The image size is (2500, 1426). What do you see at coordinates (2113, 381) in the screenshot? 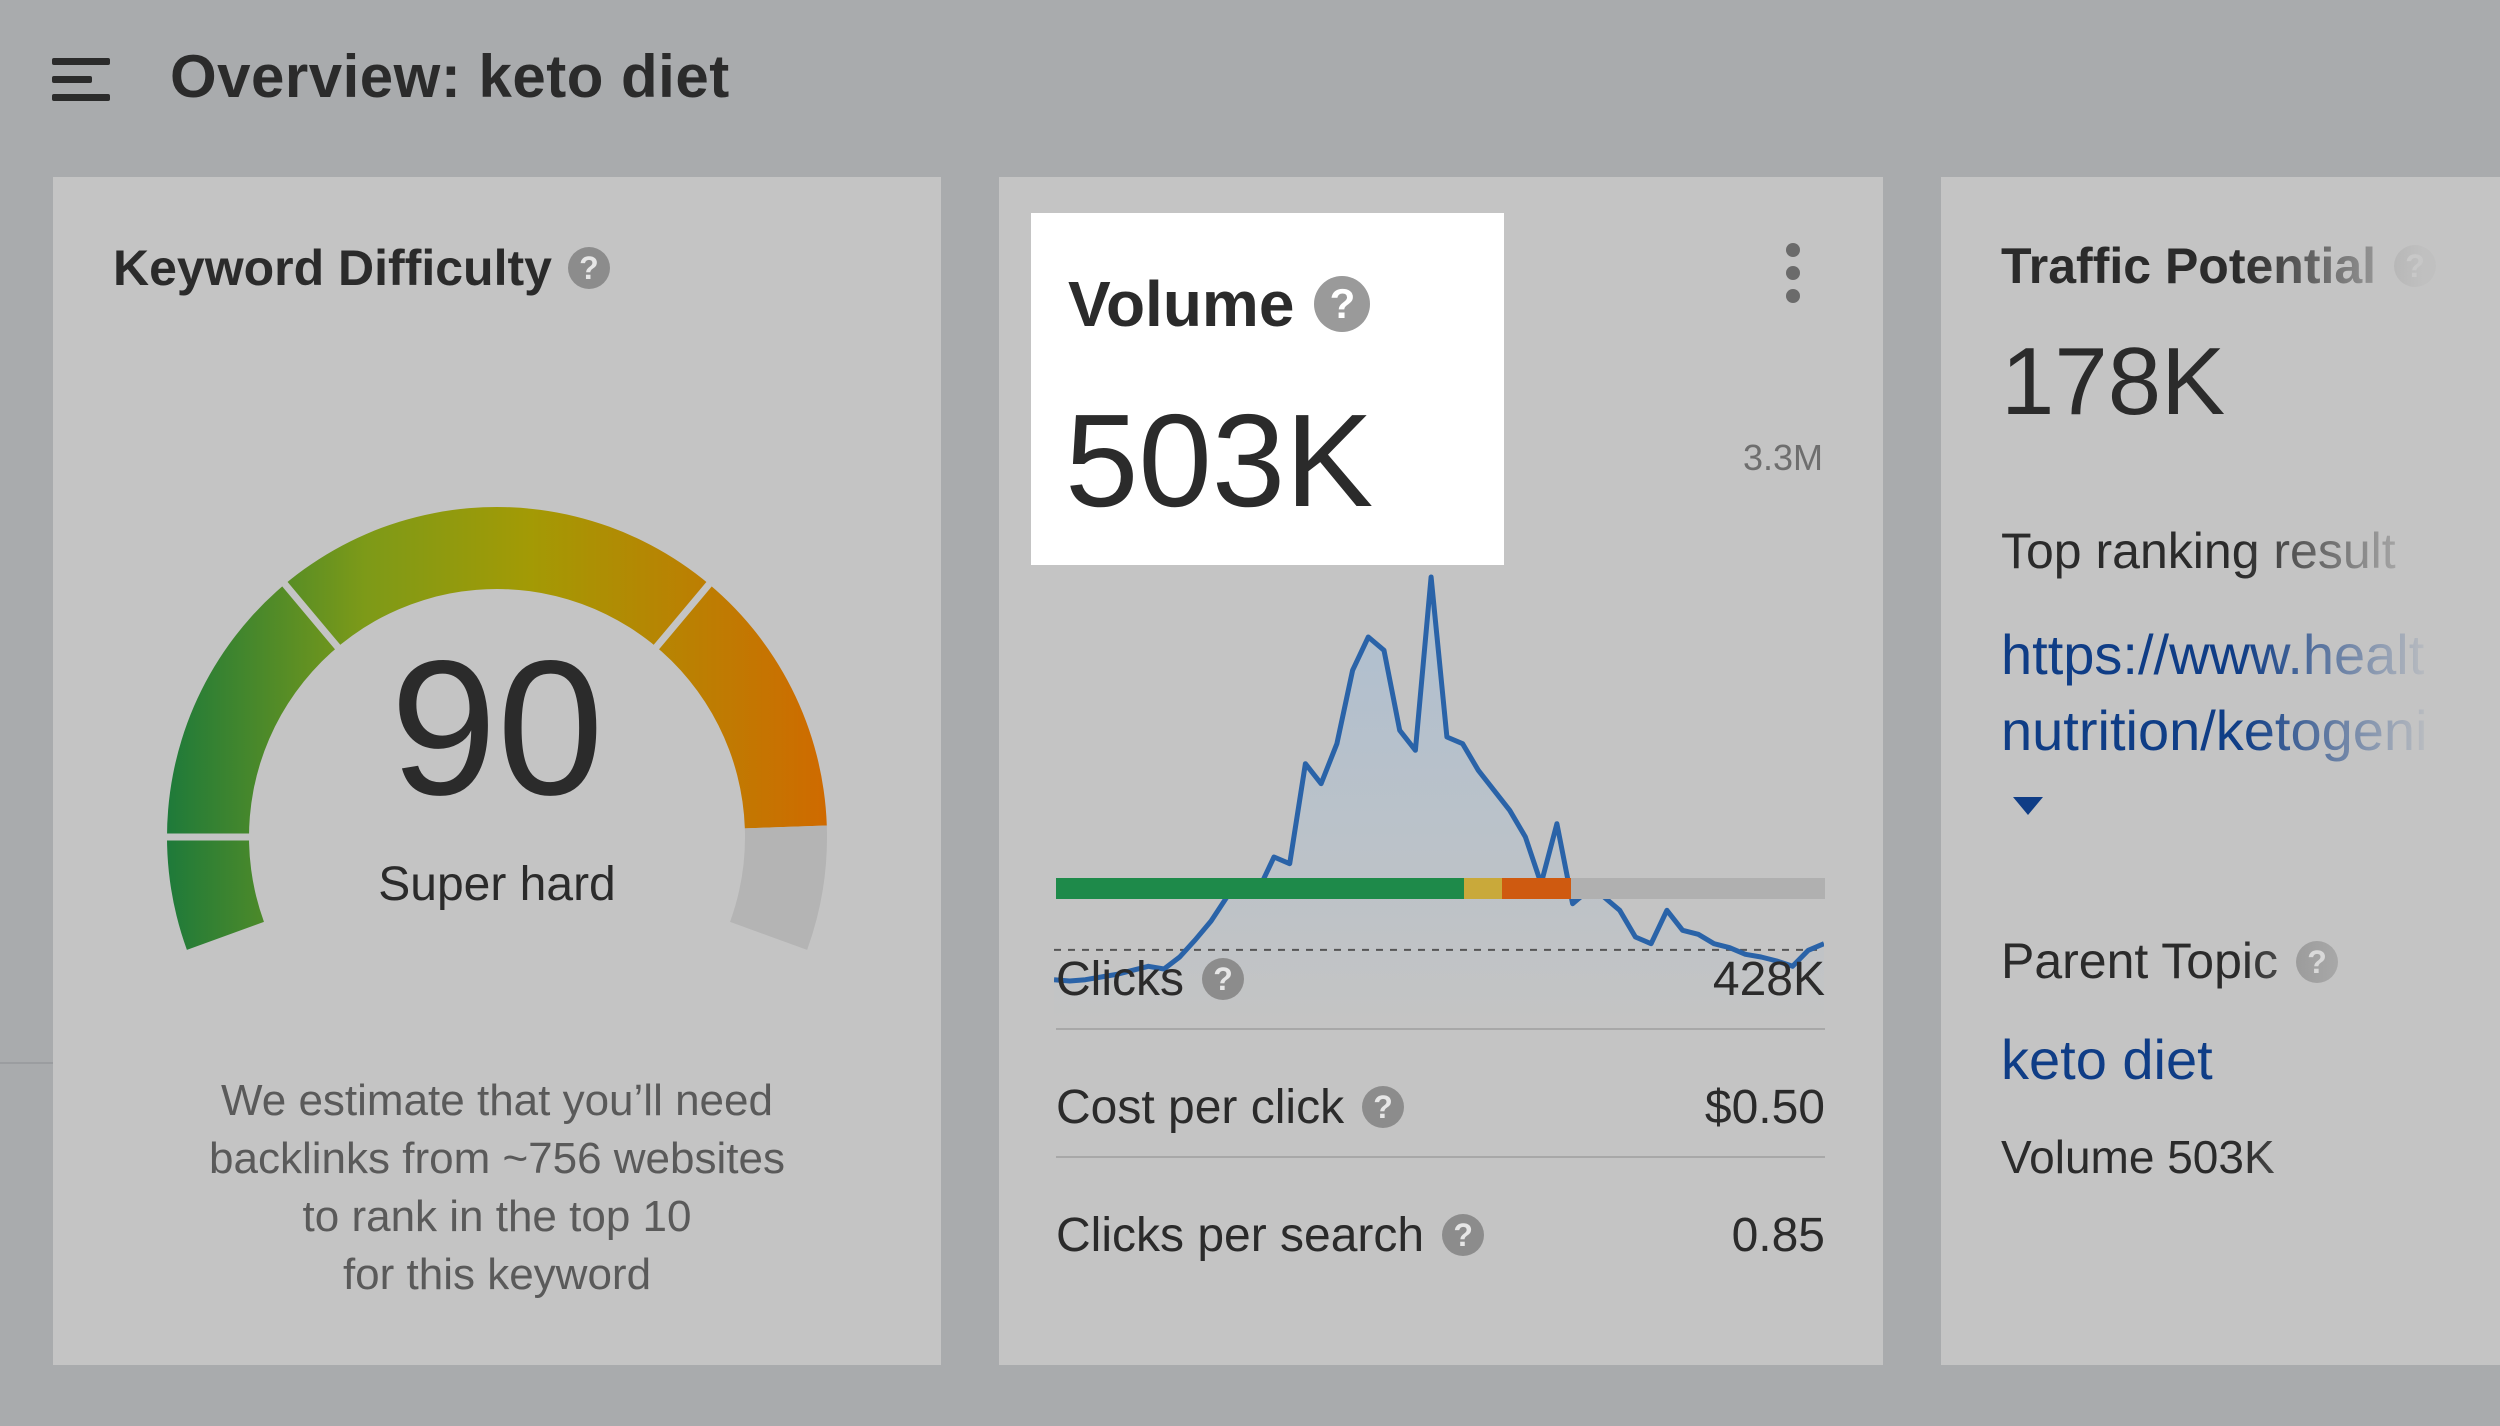
I see `traffic-potential-value: 178K` at bounding box center [2113, 381].